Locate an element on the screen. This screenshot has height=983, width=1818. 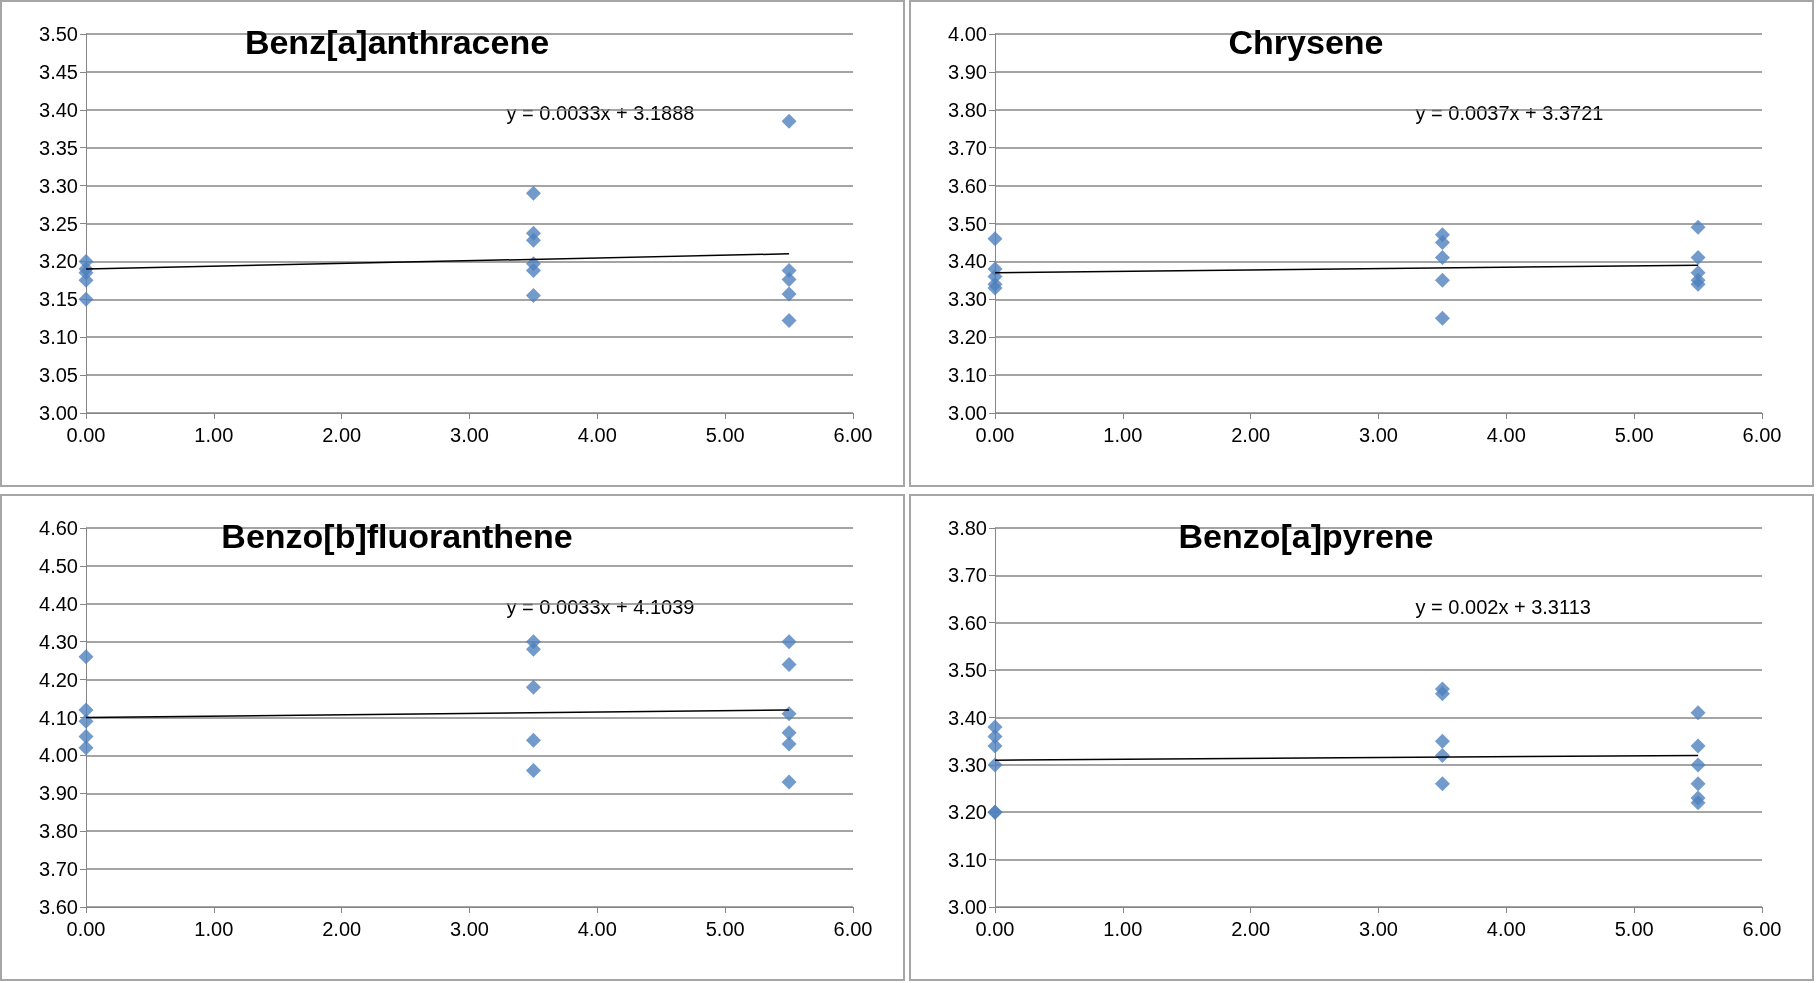
y-tick-label: 3.05 is located at coordinates (58, 375).